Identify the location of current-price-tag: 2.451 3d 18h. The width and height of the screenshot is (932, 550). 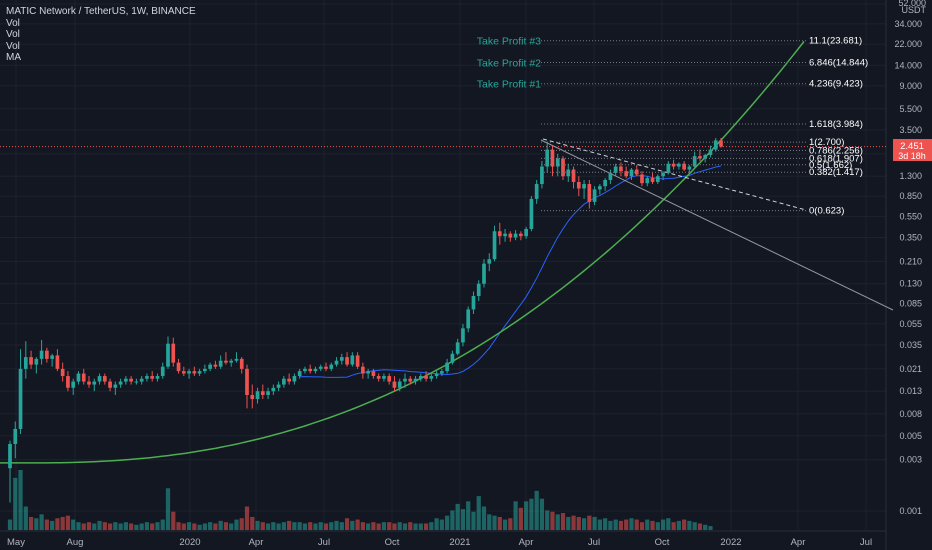
(912, 150).